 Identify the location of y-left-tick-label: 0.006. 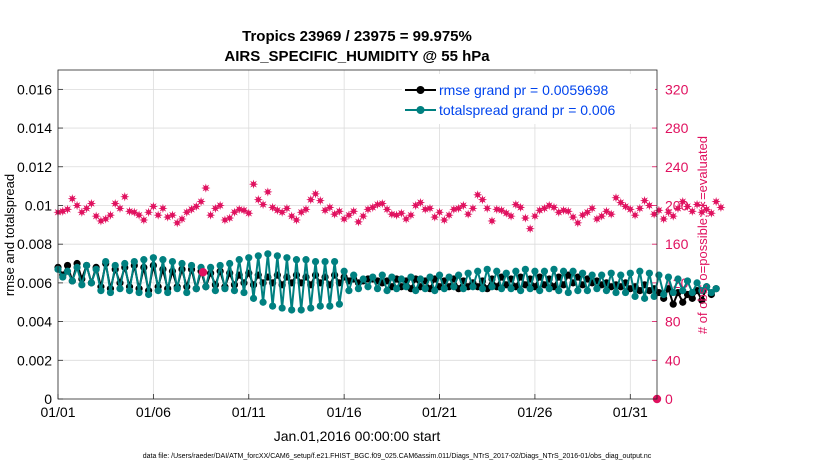
(34, 283).